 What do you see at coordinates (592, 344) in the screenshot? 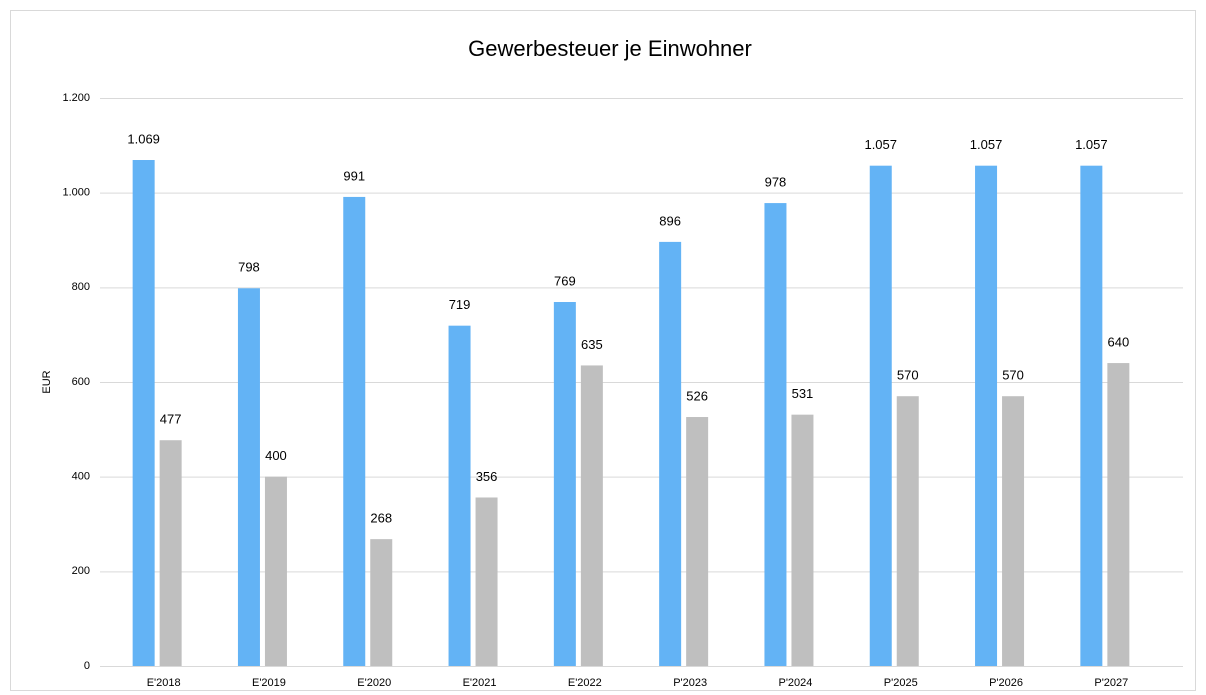
I see `data-label: 635` at bounding box center [592, 344].